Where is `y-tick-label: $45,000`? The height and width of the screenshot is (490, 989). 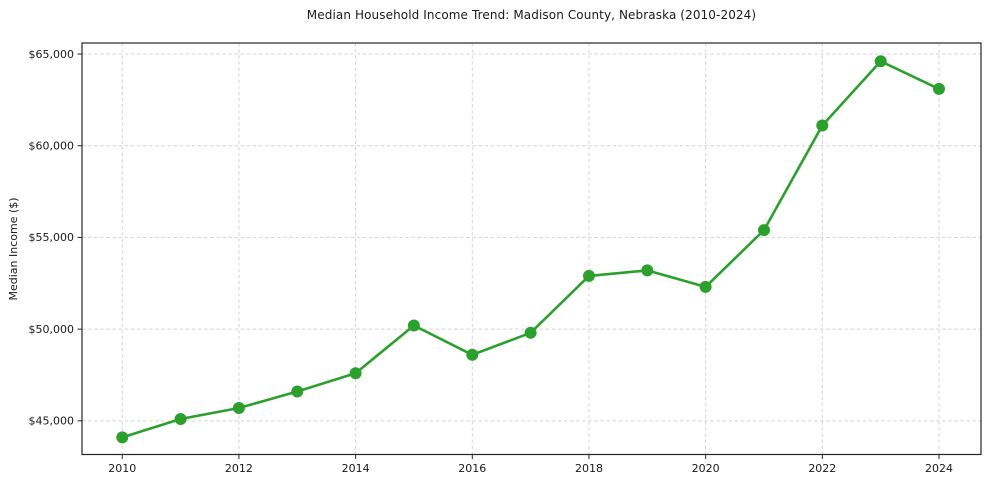 y-tick-label: $45,000 is located at coordinates (52, 421).